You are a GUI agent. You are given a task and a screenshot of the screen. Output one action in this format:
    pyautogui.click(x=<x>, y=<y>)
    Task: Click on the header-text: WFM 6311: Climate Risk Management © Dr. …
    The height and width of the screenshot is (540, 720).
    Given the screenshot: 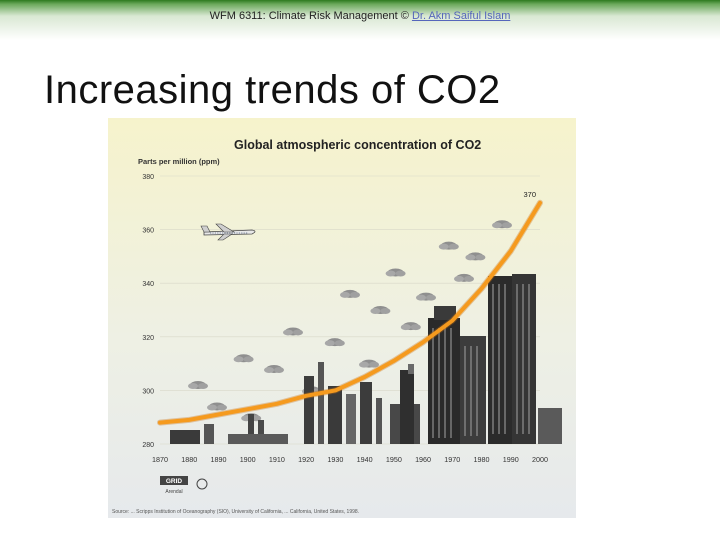 What is the action you would take?
    pyautogui.click(x=360, y=16)
    